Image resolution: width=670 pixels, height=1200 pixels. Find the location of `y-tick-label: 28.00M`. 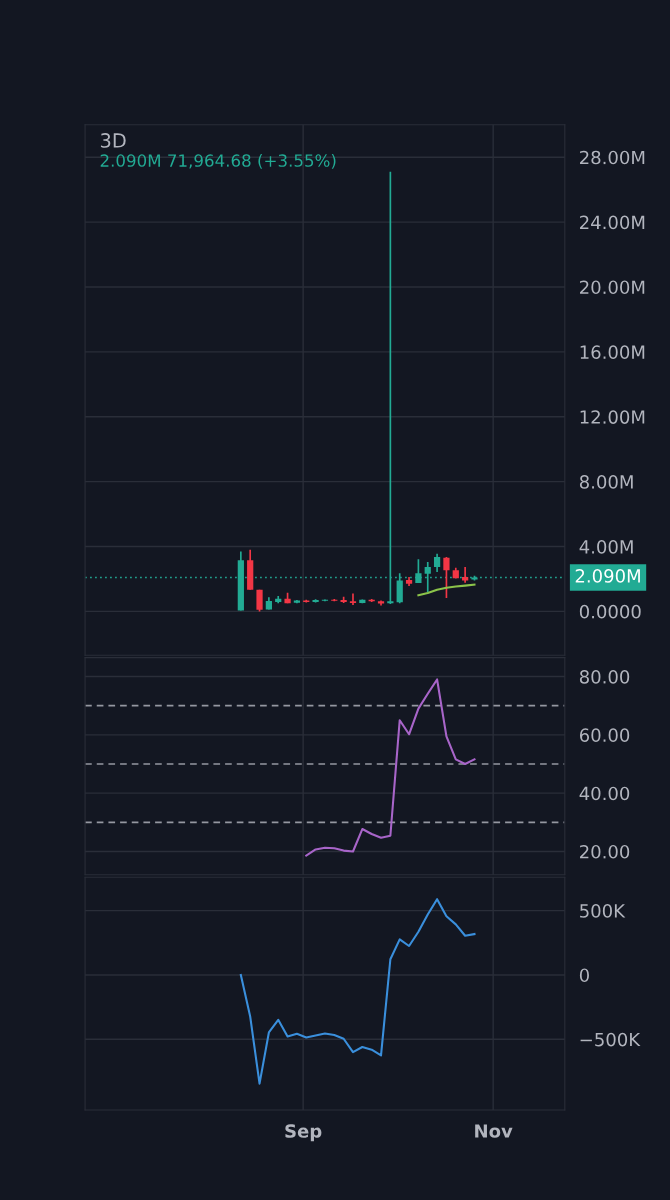

y-tick-label: 28.00M is located at coordinates (612, 157).